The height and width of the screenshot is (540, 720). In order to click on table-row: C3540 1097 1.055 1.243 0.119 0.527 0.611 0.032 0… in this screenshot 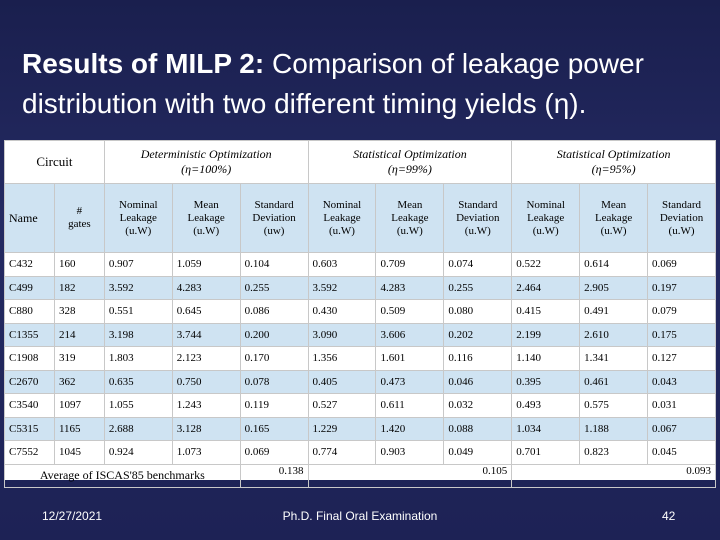, I will do `click(360, 405)`.